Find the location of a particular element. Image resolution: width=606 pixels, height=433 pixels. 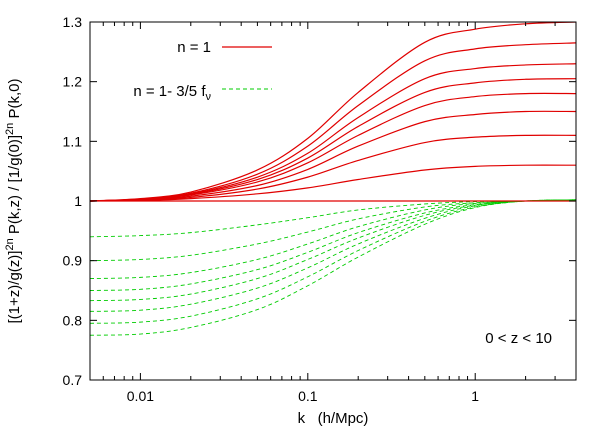

legend-label-n-fnu: n = 1- 3/5 fν is located at coordinates (172, 93).